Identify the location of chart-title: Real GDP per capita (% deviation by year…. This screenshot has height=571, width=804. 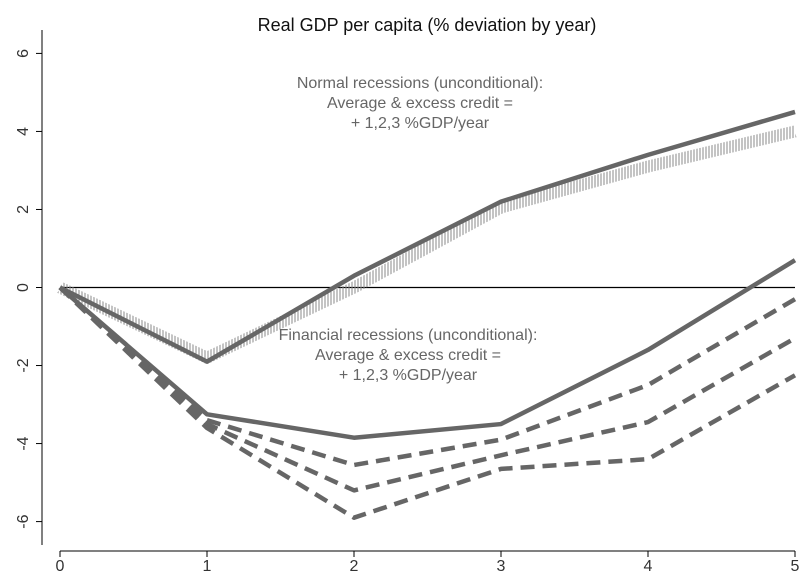
(427, 25).